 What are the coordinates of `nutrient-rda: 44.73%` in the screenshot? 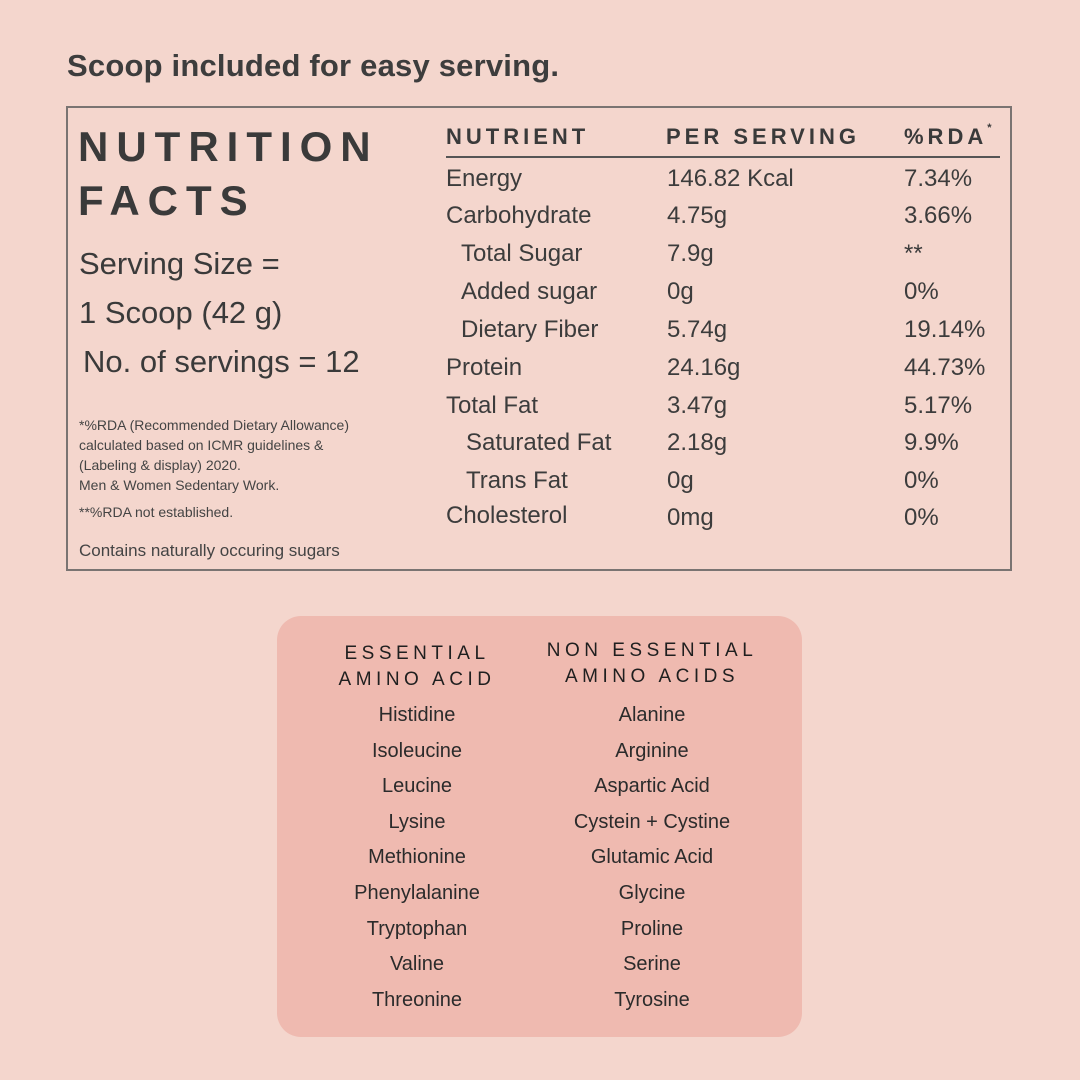 It's located at (945, 367).